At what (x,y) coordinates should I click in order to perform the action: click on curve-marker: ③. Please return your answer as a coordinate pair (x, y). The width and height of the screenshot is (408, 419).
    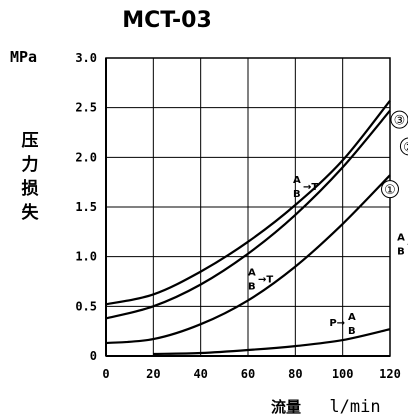
    Looking at the image, I should click on (399, 119).